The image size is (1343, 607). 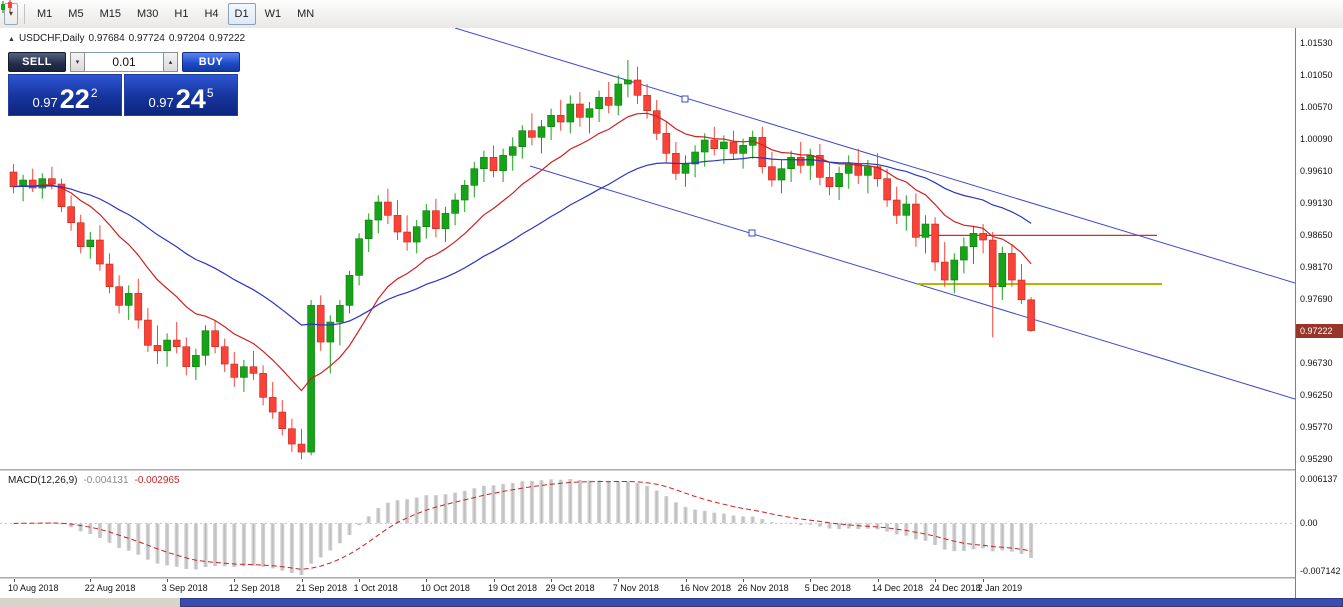 What do you see at coordinates (1320, 571) in the screenshot?
I see `macd-axis-label: -0.007142` at bounding box center [1320, 571].